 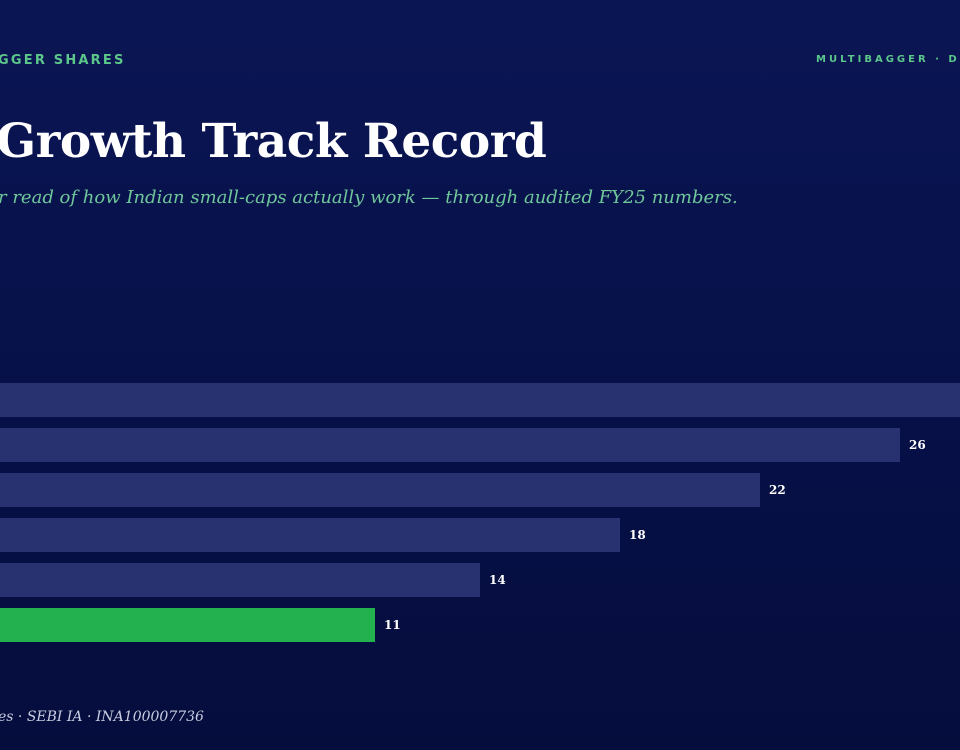 What do you see at coordinates (497, 580) in the screenshot?
I see `bar-value-label-5: 14` at bounding box center [497, 580].